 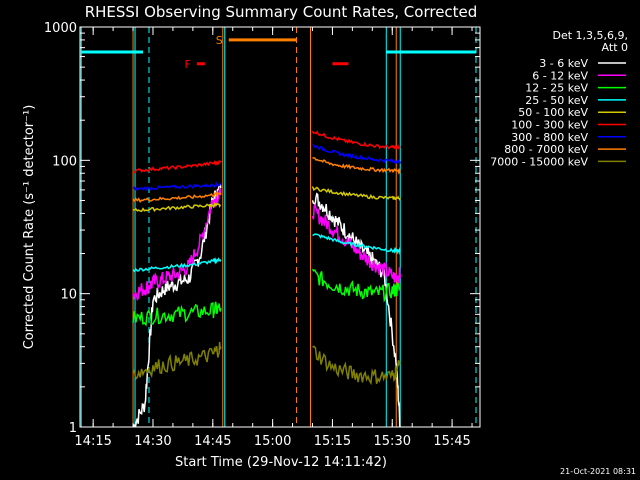 I want to click on y-tick-label: 100, so click(x=64, y=161).